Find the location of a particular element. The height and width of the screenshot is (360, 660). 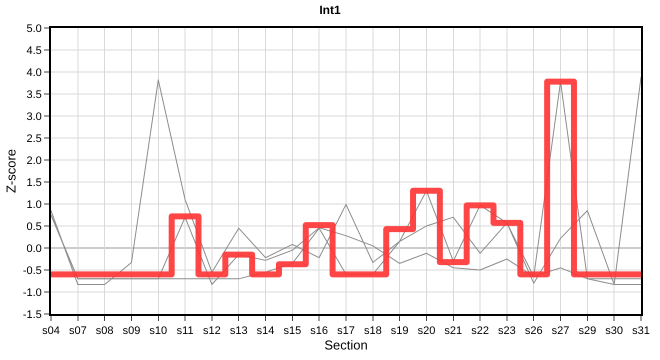

x-tick-label: s08 is located at coordinates (105, 331).